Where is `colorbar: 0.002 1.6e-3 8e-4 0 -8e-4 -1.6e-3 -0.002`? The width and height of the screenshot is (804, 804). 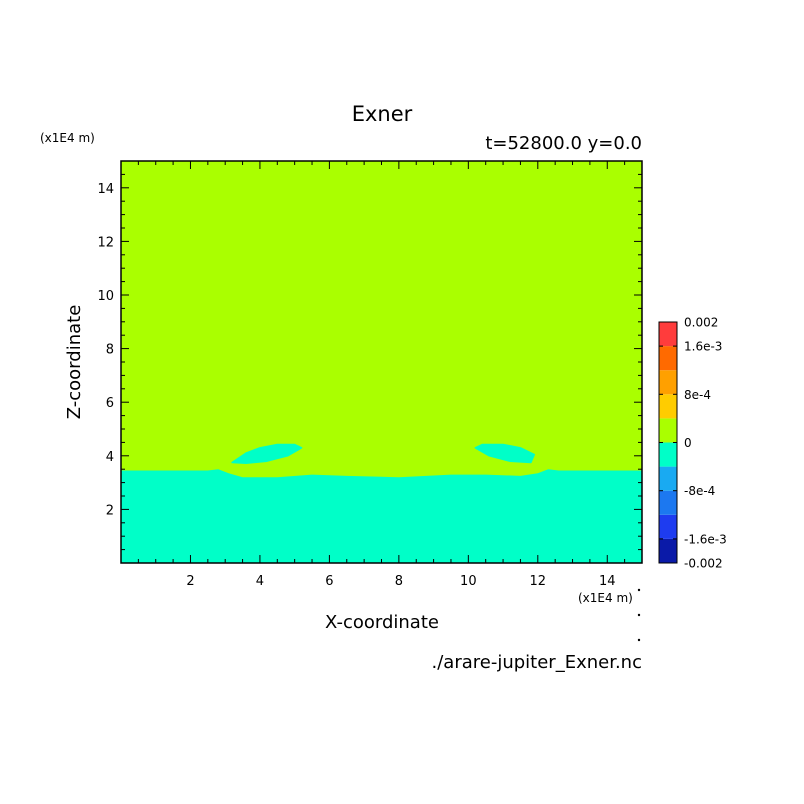
colorbar: 0.002 1.6e-3 8e-4 0 -8e-4 -1.6e-3 -0.002 is located at coordinates (692, 443).